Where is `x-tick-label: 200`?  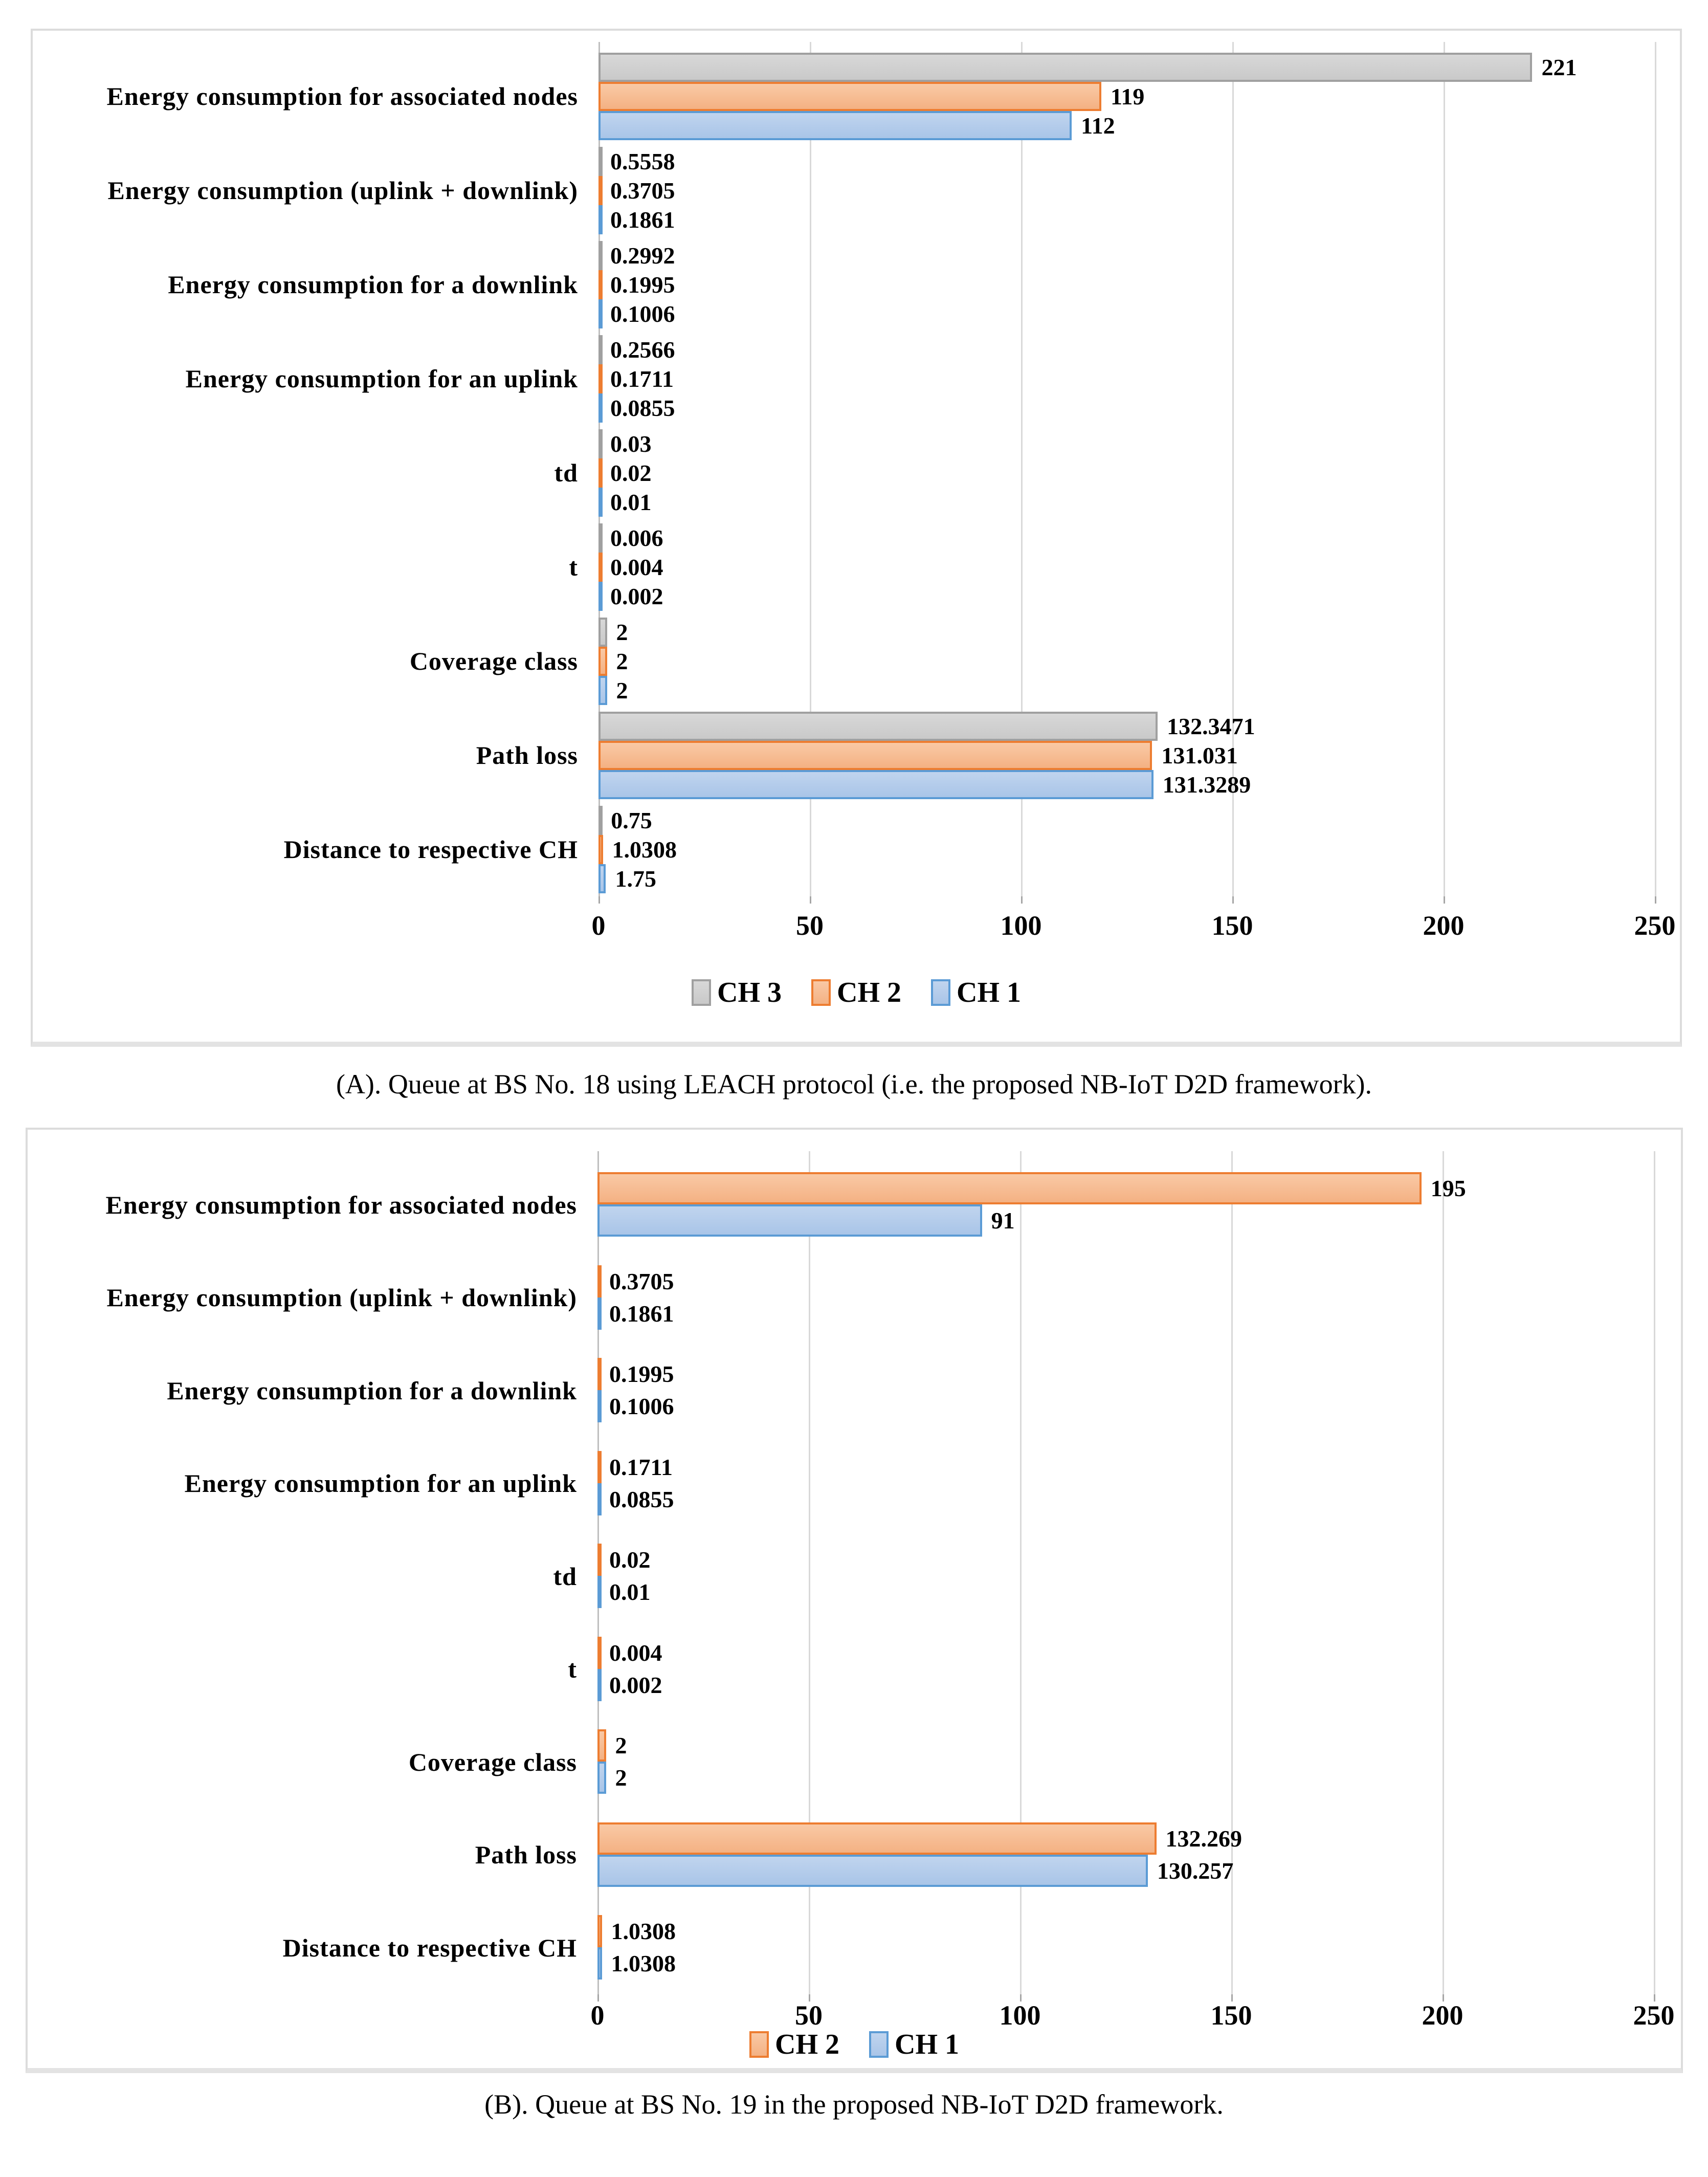
x-tick-label: 200 is located at coordinates (1442, 2016).